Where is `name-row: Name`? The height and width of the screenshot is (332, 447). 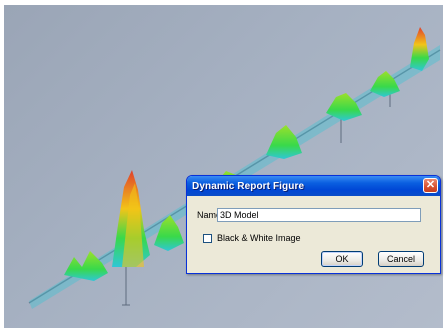
name-row: Name is located at coordinates (309, 215).